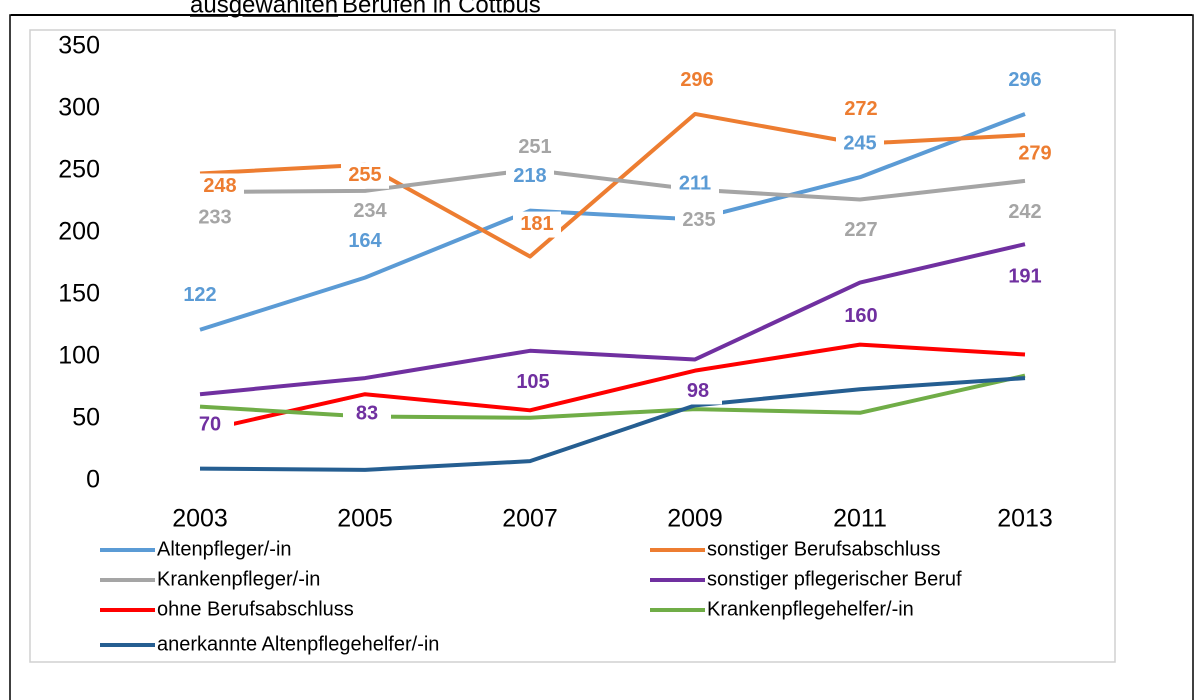 The height and width of the screenshot is (700, 1203). I want to click on x-tick-label: 2011, so click(860, 519).